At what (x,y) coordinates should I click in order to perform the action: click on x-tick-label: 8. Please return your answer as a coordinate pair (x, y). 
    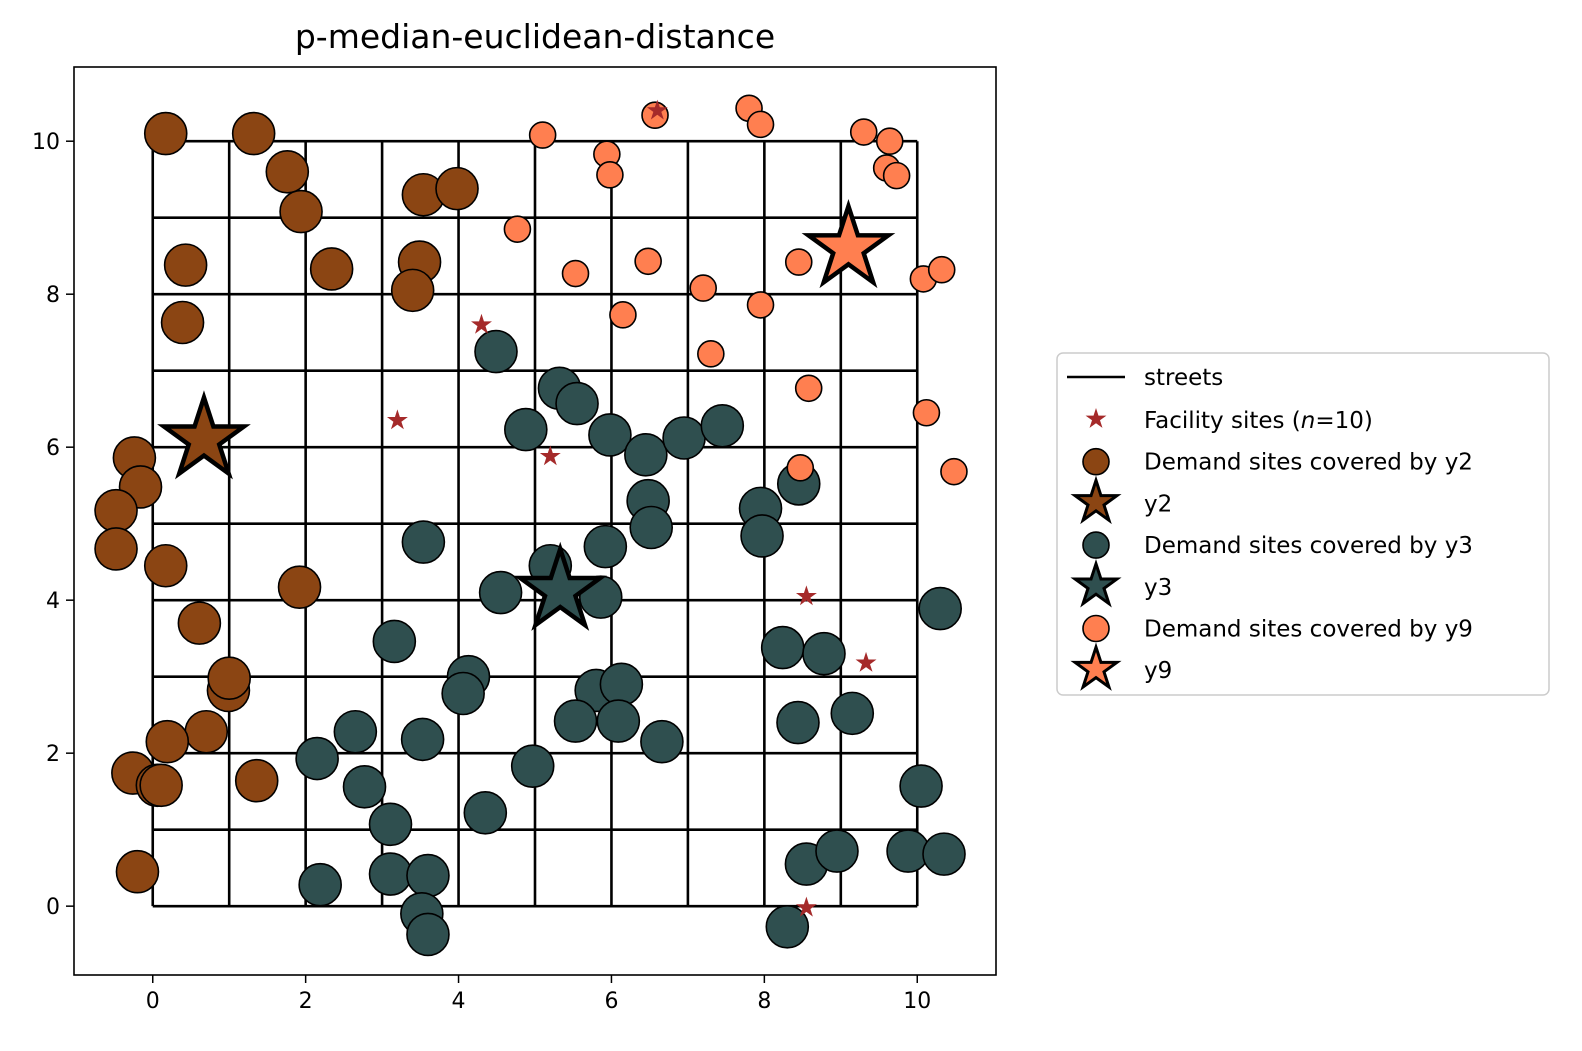
    Looking at the image, I should click on (764, 1001).